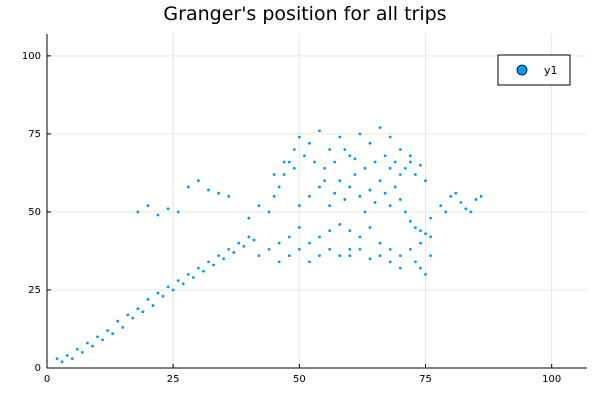  I want to click on legend-label: y1, so click(551, 70).